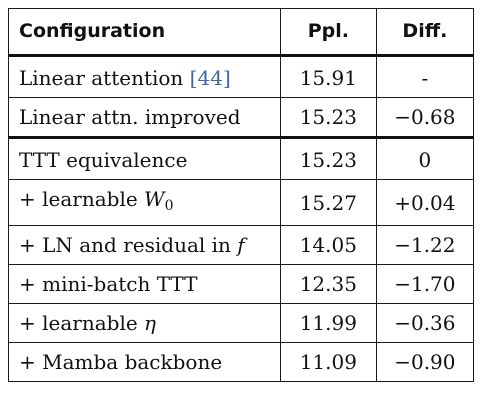  What do you see at coordinates (169, 206) in the screenshot?
I see `math-subscript: 0` at bounding box center [169, 206].